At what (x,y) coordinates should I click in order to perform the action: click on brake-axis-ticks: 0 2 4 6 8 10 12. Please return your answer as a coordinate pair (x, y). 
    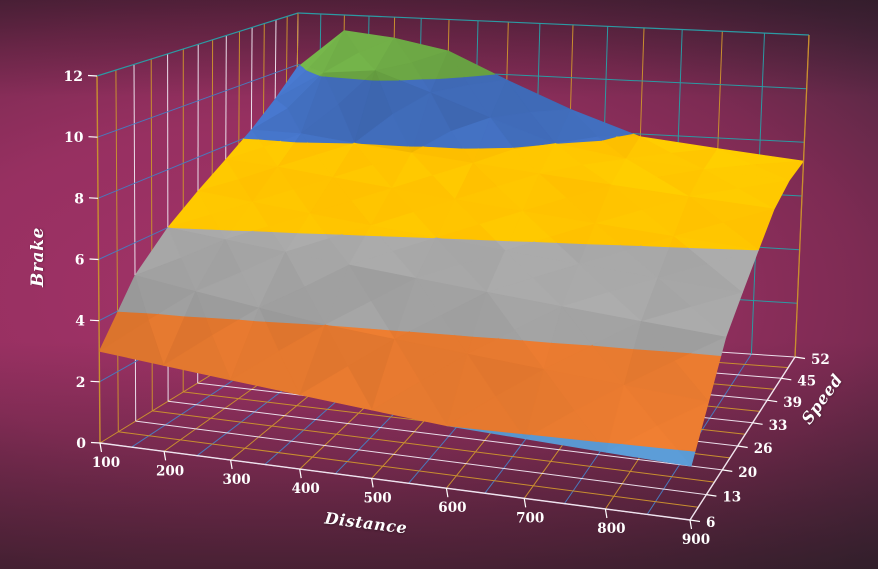
    Looking at the image, I should click on (82, 260).